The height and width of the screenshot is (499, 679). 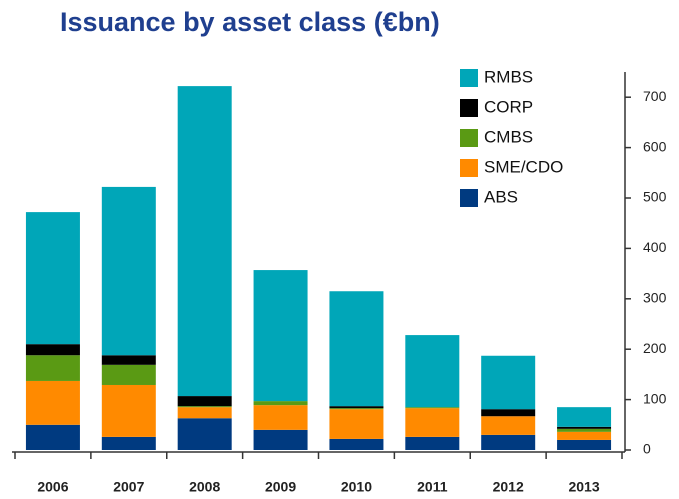 I want to click on x-tick-label: 2011, so click(x=432, y=487).